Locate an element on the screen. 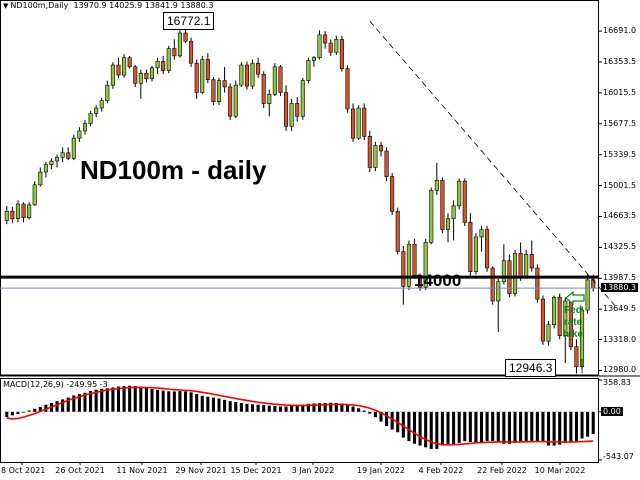 The image size is (640, 480). fed-word: Fed is located at coordinates (573, 310).